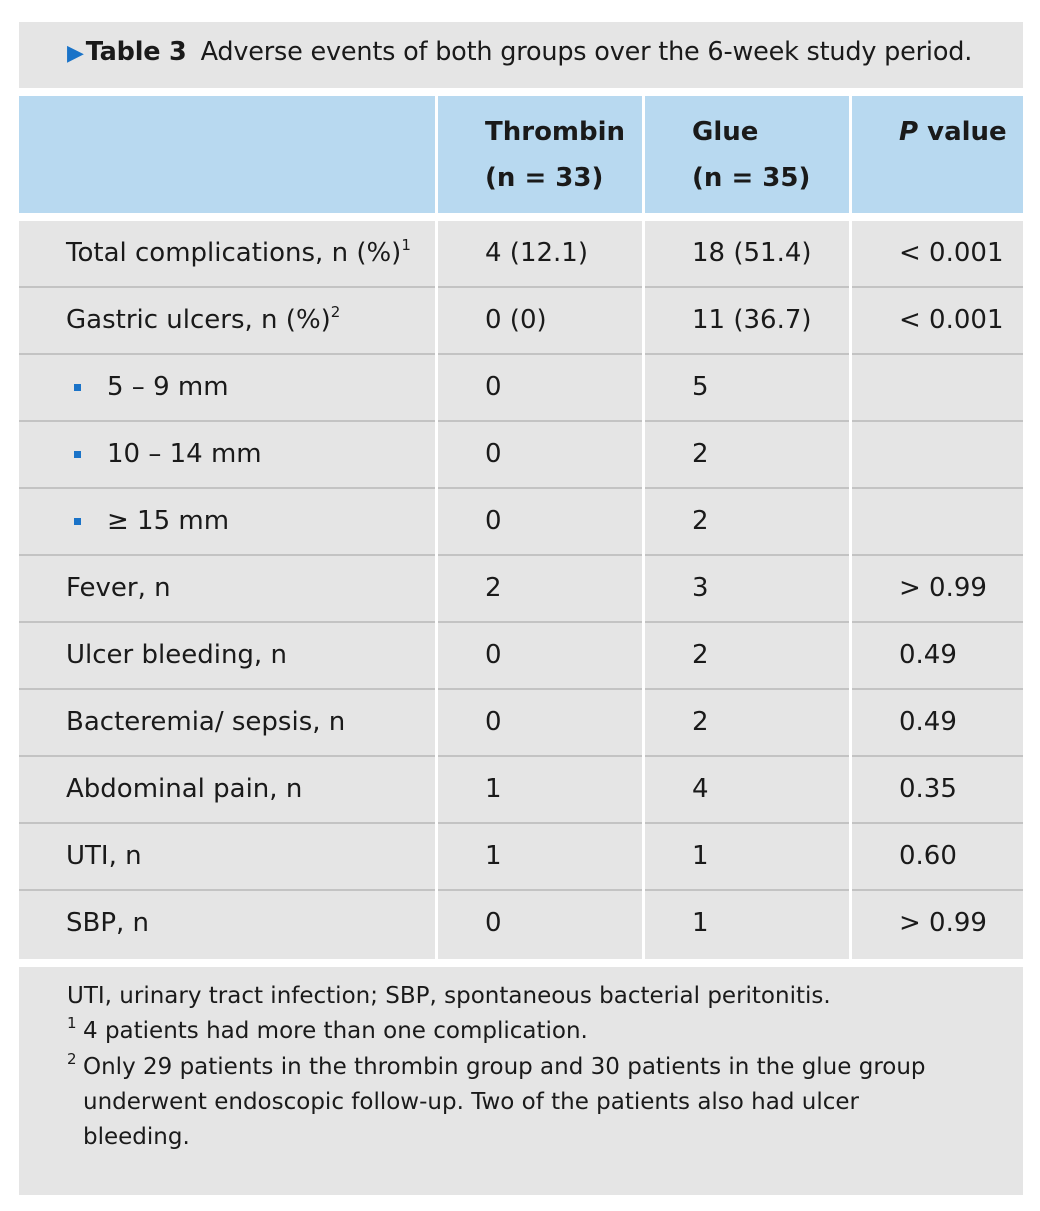 This screenshot has width=1040, height=1211. I want to click on row-label: Bacteremia/ sepsis, n, so click(205, 722).